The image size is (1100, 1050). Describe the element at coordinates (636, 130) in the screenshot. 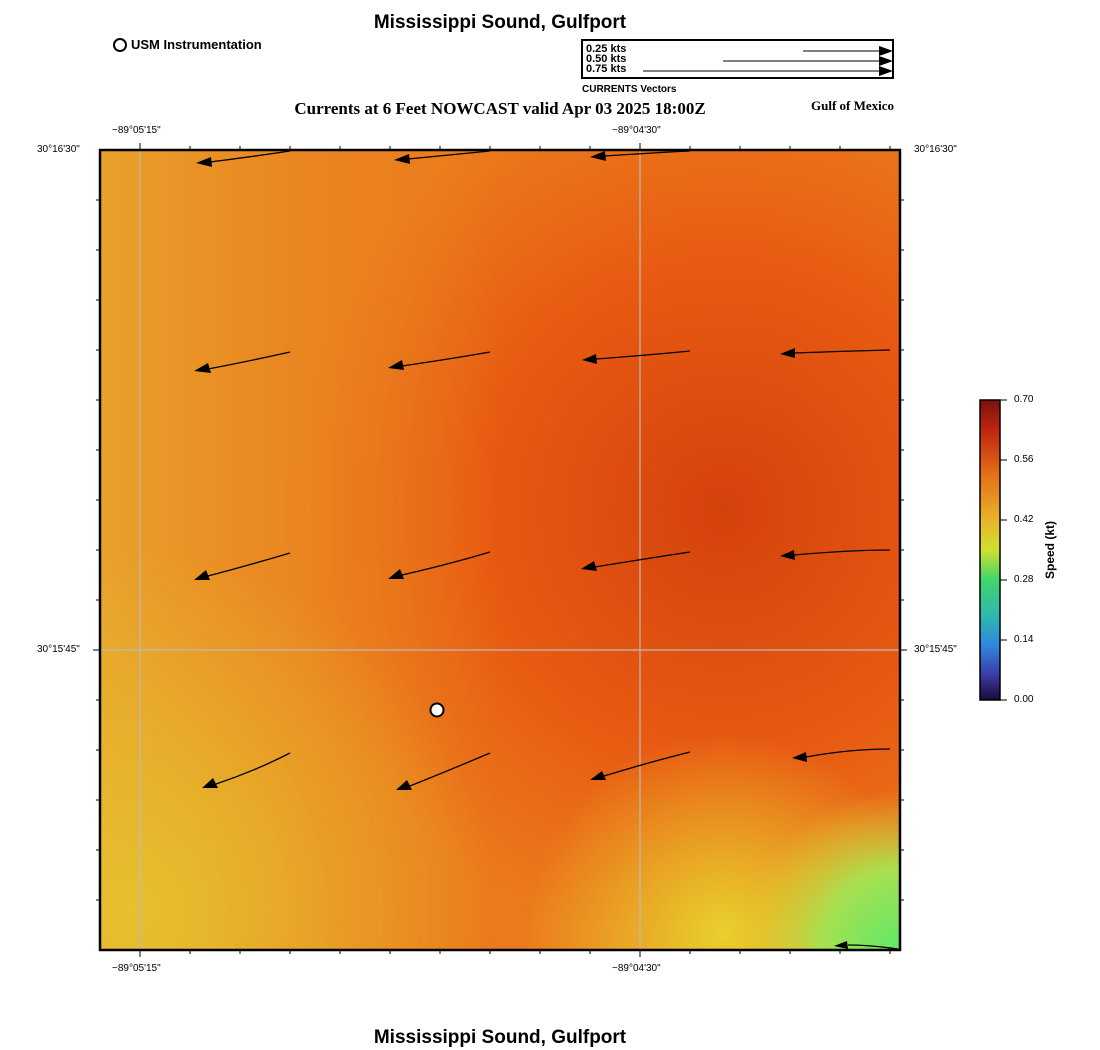

I see `top-lon-label-2: −89°04'30"` at that location.